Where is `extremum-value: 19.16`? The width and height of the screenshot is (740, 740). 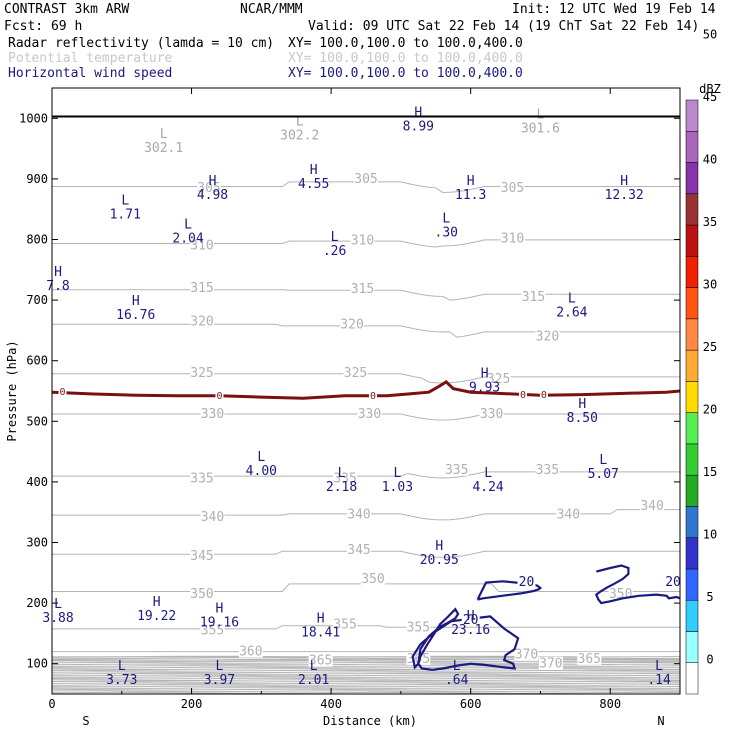
extremum-value: 19.16 is located at coordinates (219, 622).